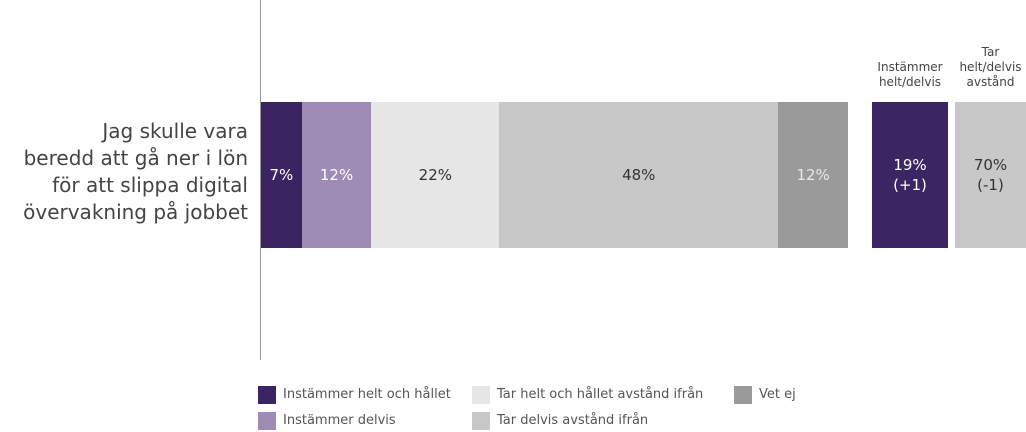 The image size is (1026, 432). Describe the element at coordinates (990, 67) in the screenshot. I see `summary-header: Tar helt/delvis avstånd` at that location.